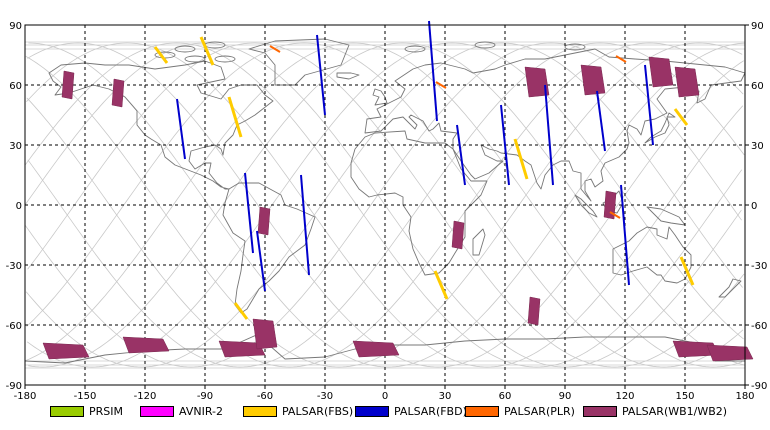 Image resolution: width=770 pixels, height=430 pixels. I want to click on y-tick-label-left: -90, so click(14, 386).